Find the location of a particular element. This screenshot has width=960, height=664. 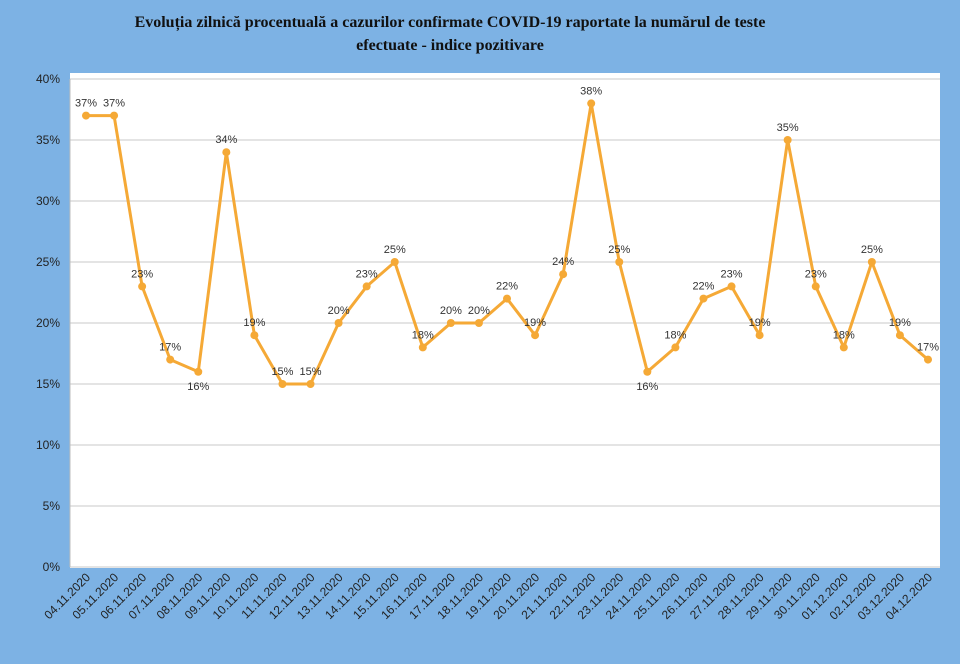

data-label: 35% is located at coordinates (788, 128).